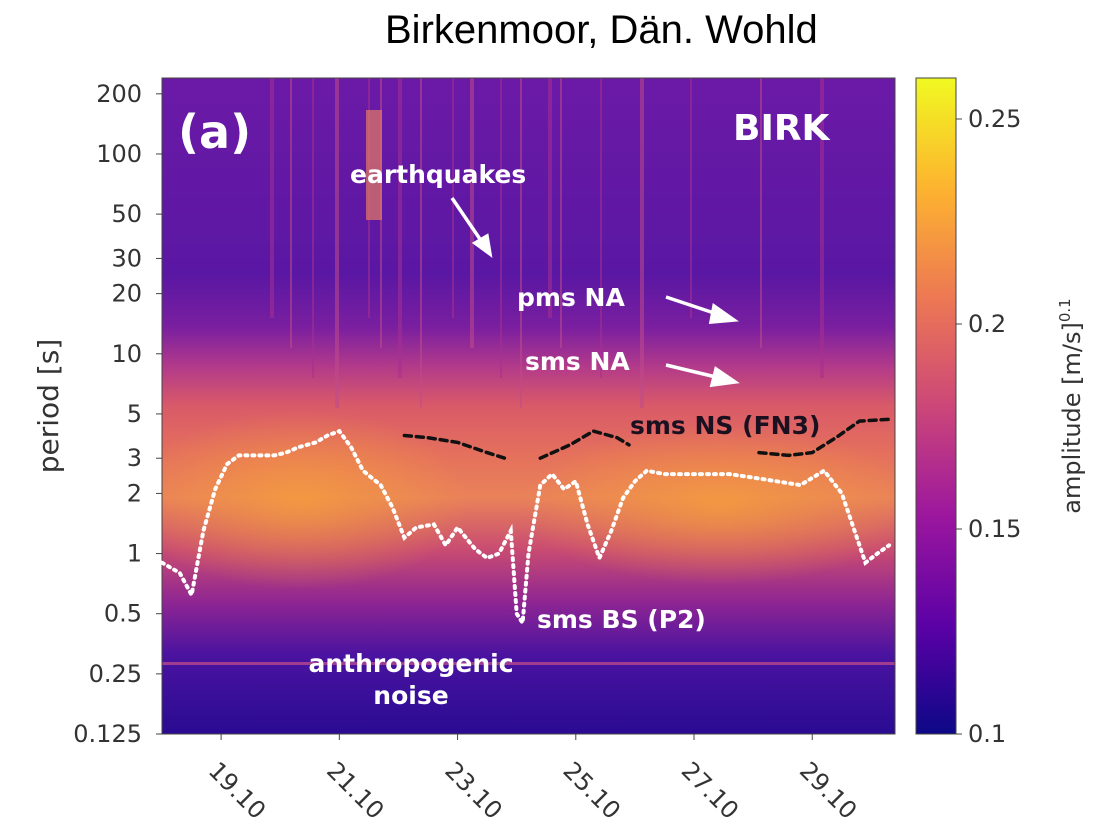  Describe the element at coordinates (237, 790) in the screenshot. I see `x-tick-label: 19.10` at that location.